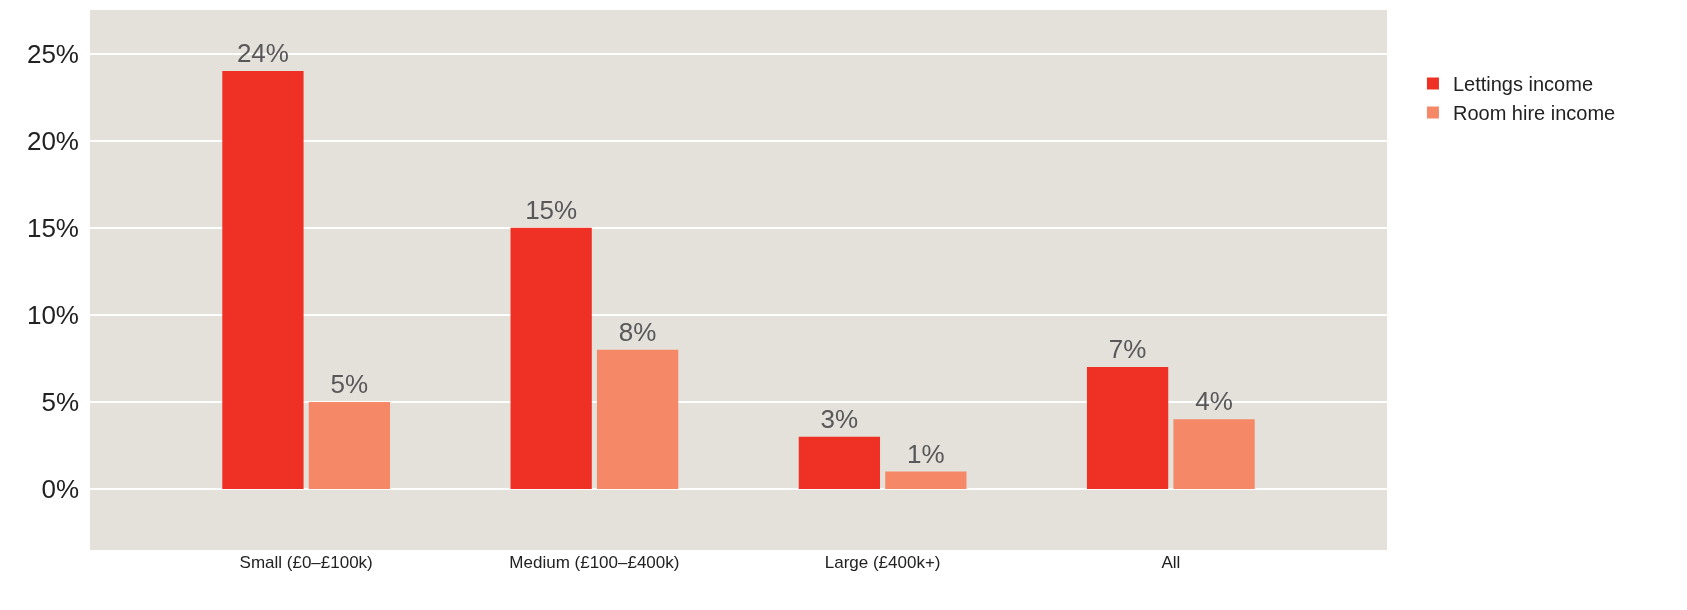 This screenshot has height=610, width=1687. I want to click on legend-label: Room hire income, so click(1534, 113).